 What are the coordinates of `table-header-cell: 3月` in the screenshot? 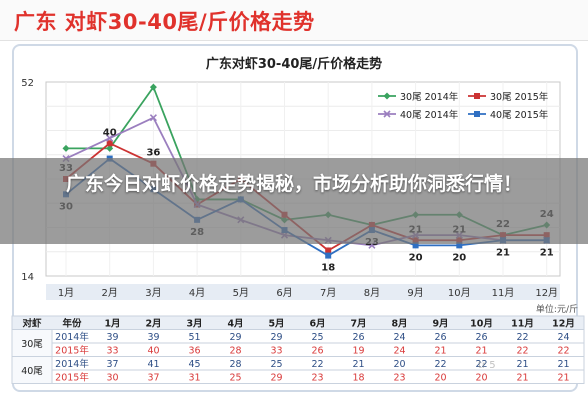 It's located at (194, 324).